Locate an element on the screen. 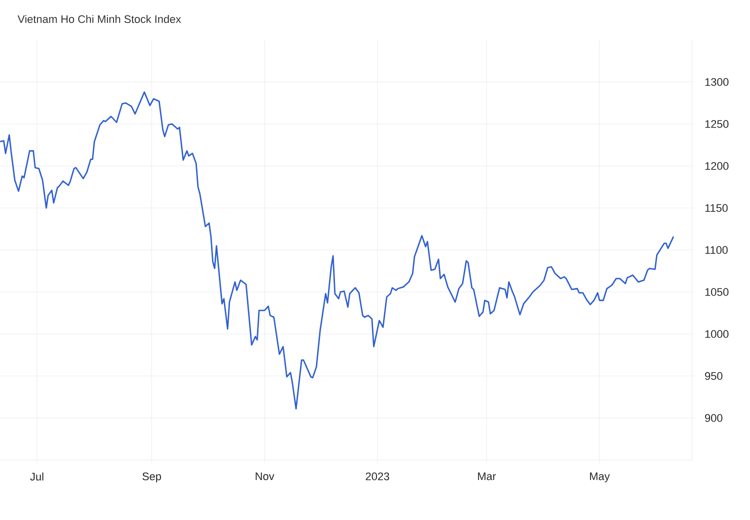 The image size is (750, 520). x-tick-label: Jul is located at coordinates (37, 476).